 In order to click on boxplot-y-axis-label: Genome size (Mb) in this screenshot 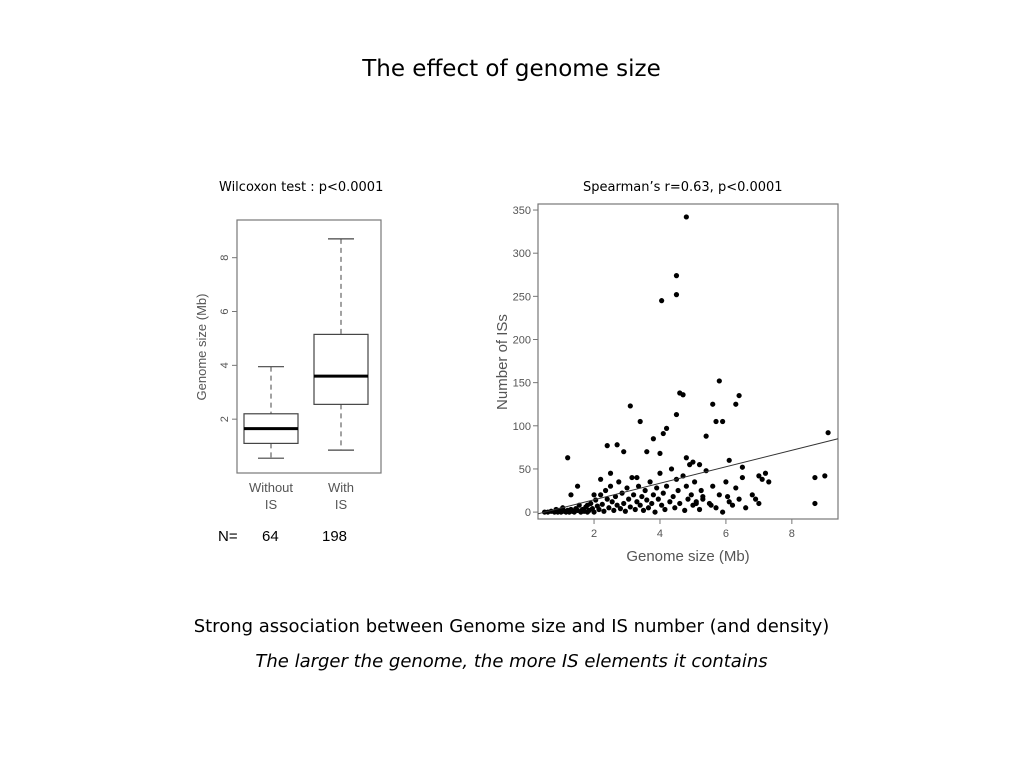, I will do `click(201, 347)`.